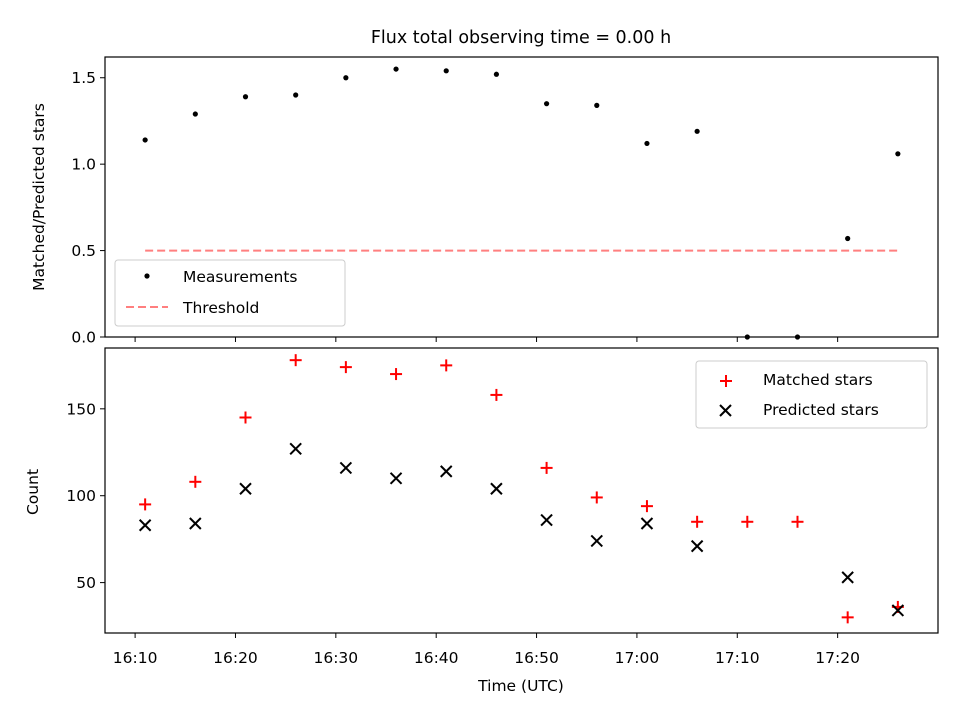 The width and height of the screenshot is (960, 720). I want to click on bottom-y-axis-label: Count, so click(33, 492).